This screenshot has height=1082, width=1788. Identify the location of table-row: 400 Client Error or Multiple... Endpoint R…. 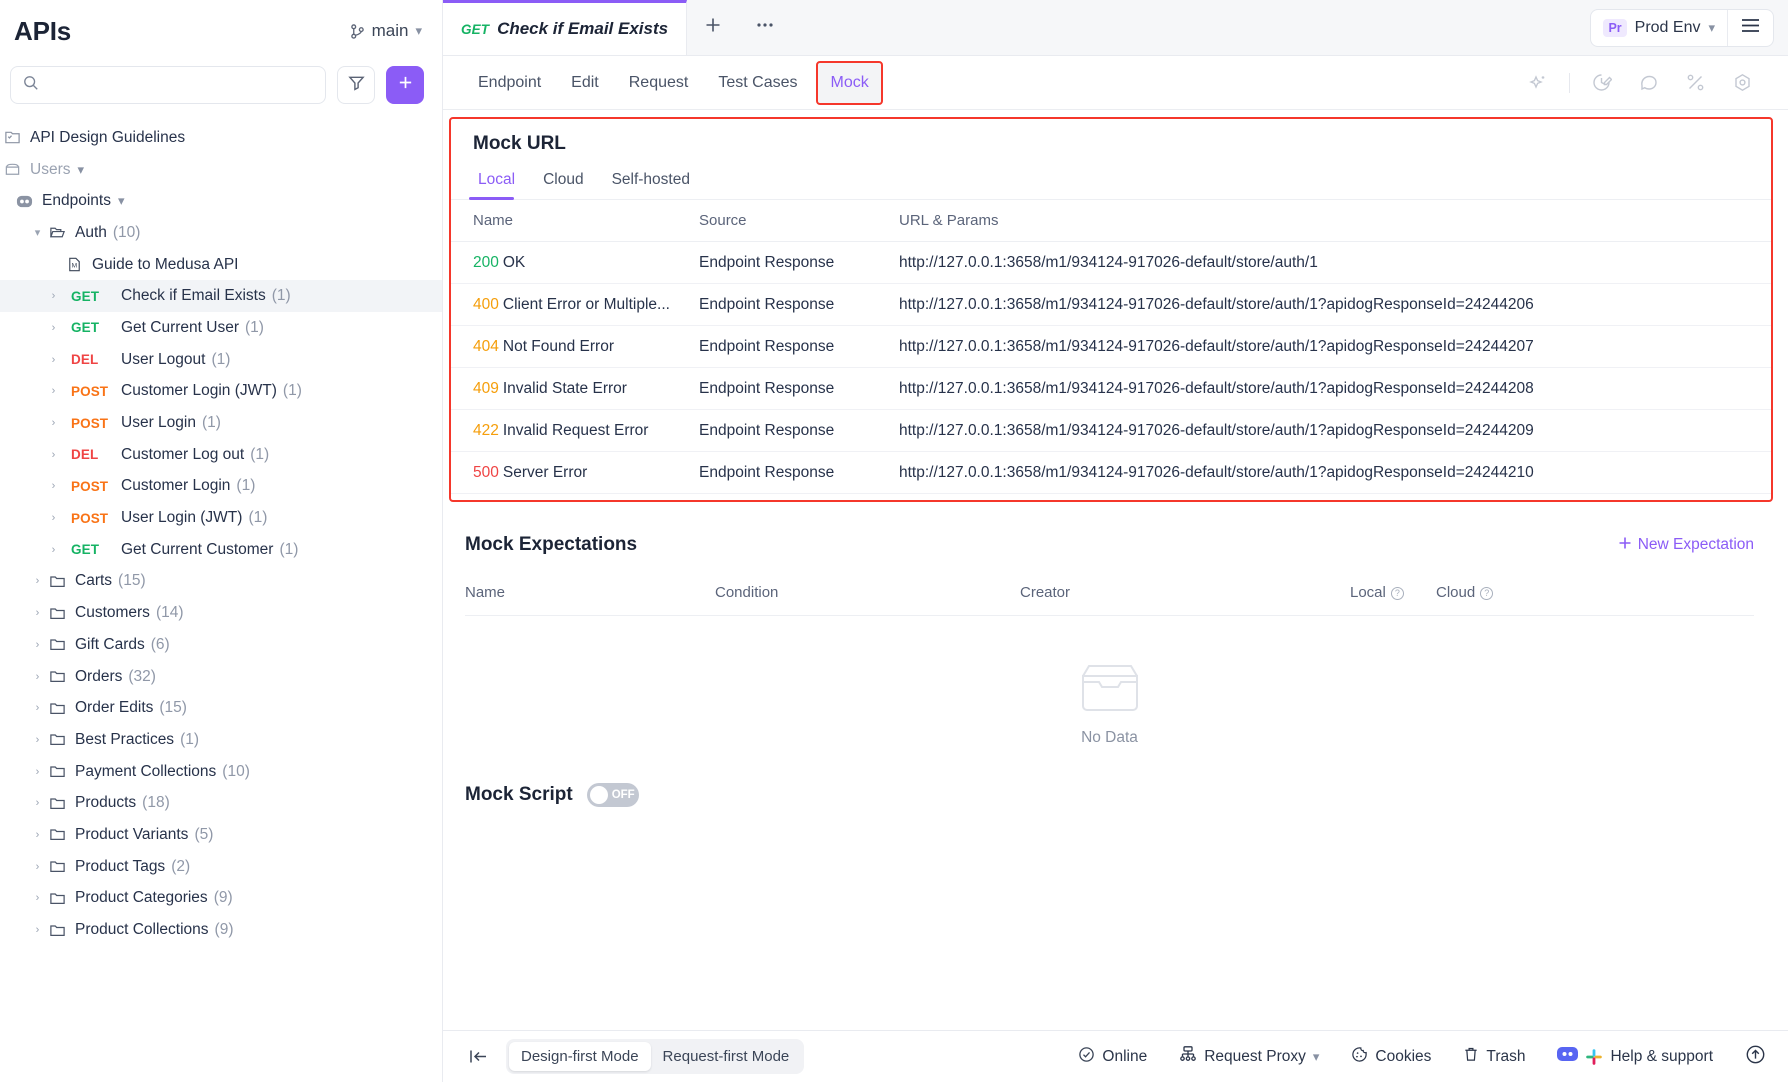
(1111, 304).